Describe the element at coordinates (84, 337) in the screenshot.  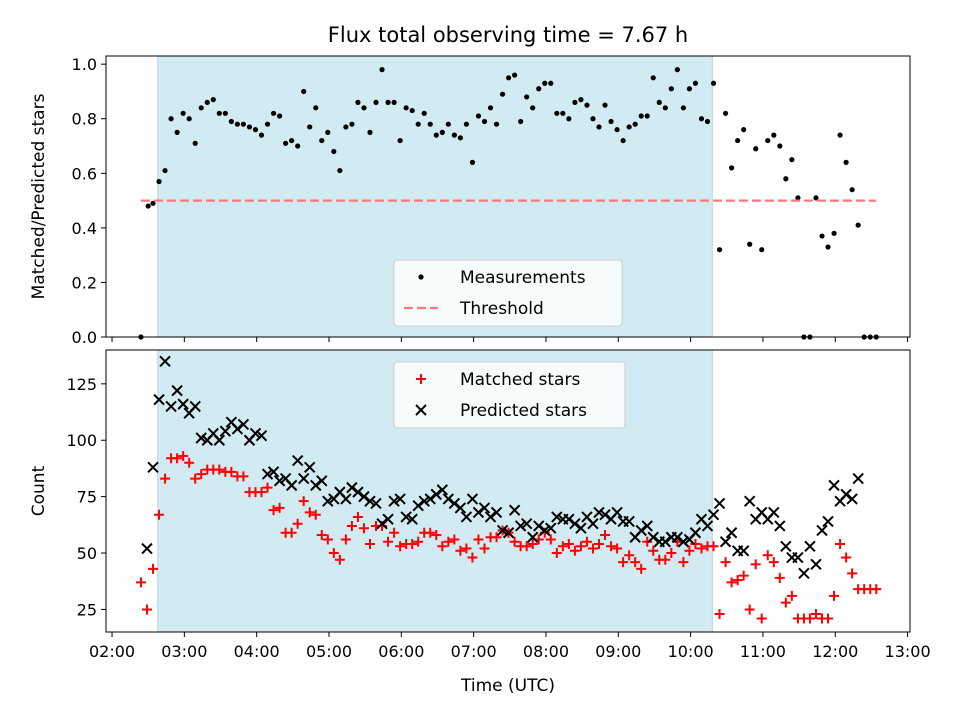
I see `panel-1-y-tick-label: 0.0` at that location.